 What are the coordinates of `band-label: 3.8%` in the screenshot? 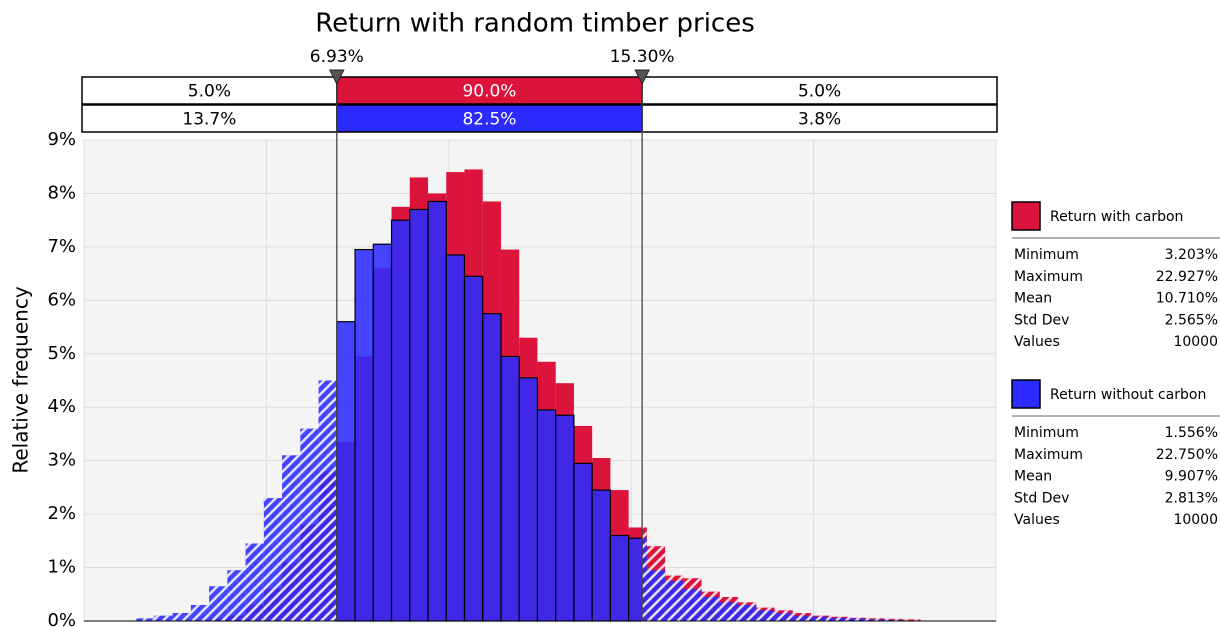 It's located at (819, 120).